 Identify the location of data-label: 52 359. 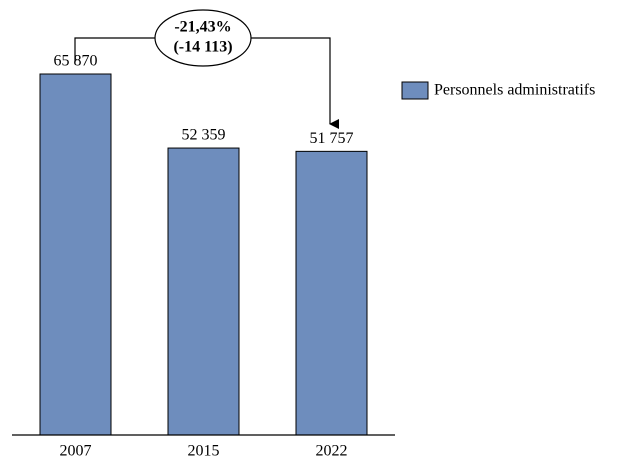
(204, 135).